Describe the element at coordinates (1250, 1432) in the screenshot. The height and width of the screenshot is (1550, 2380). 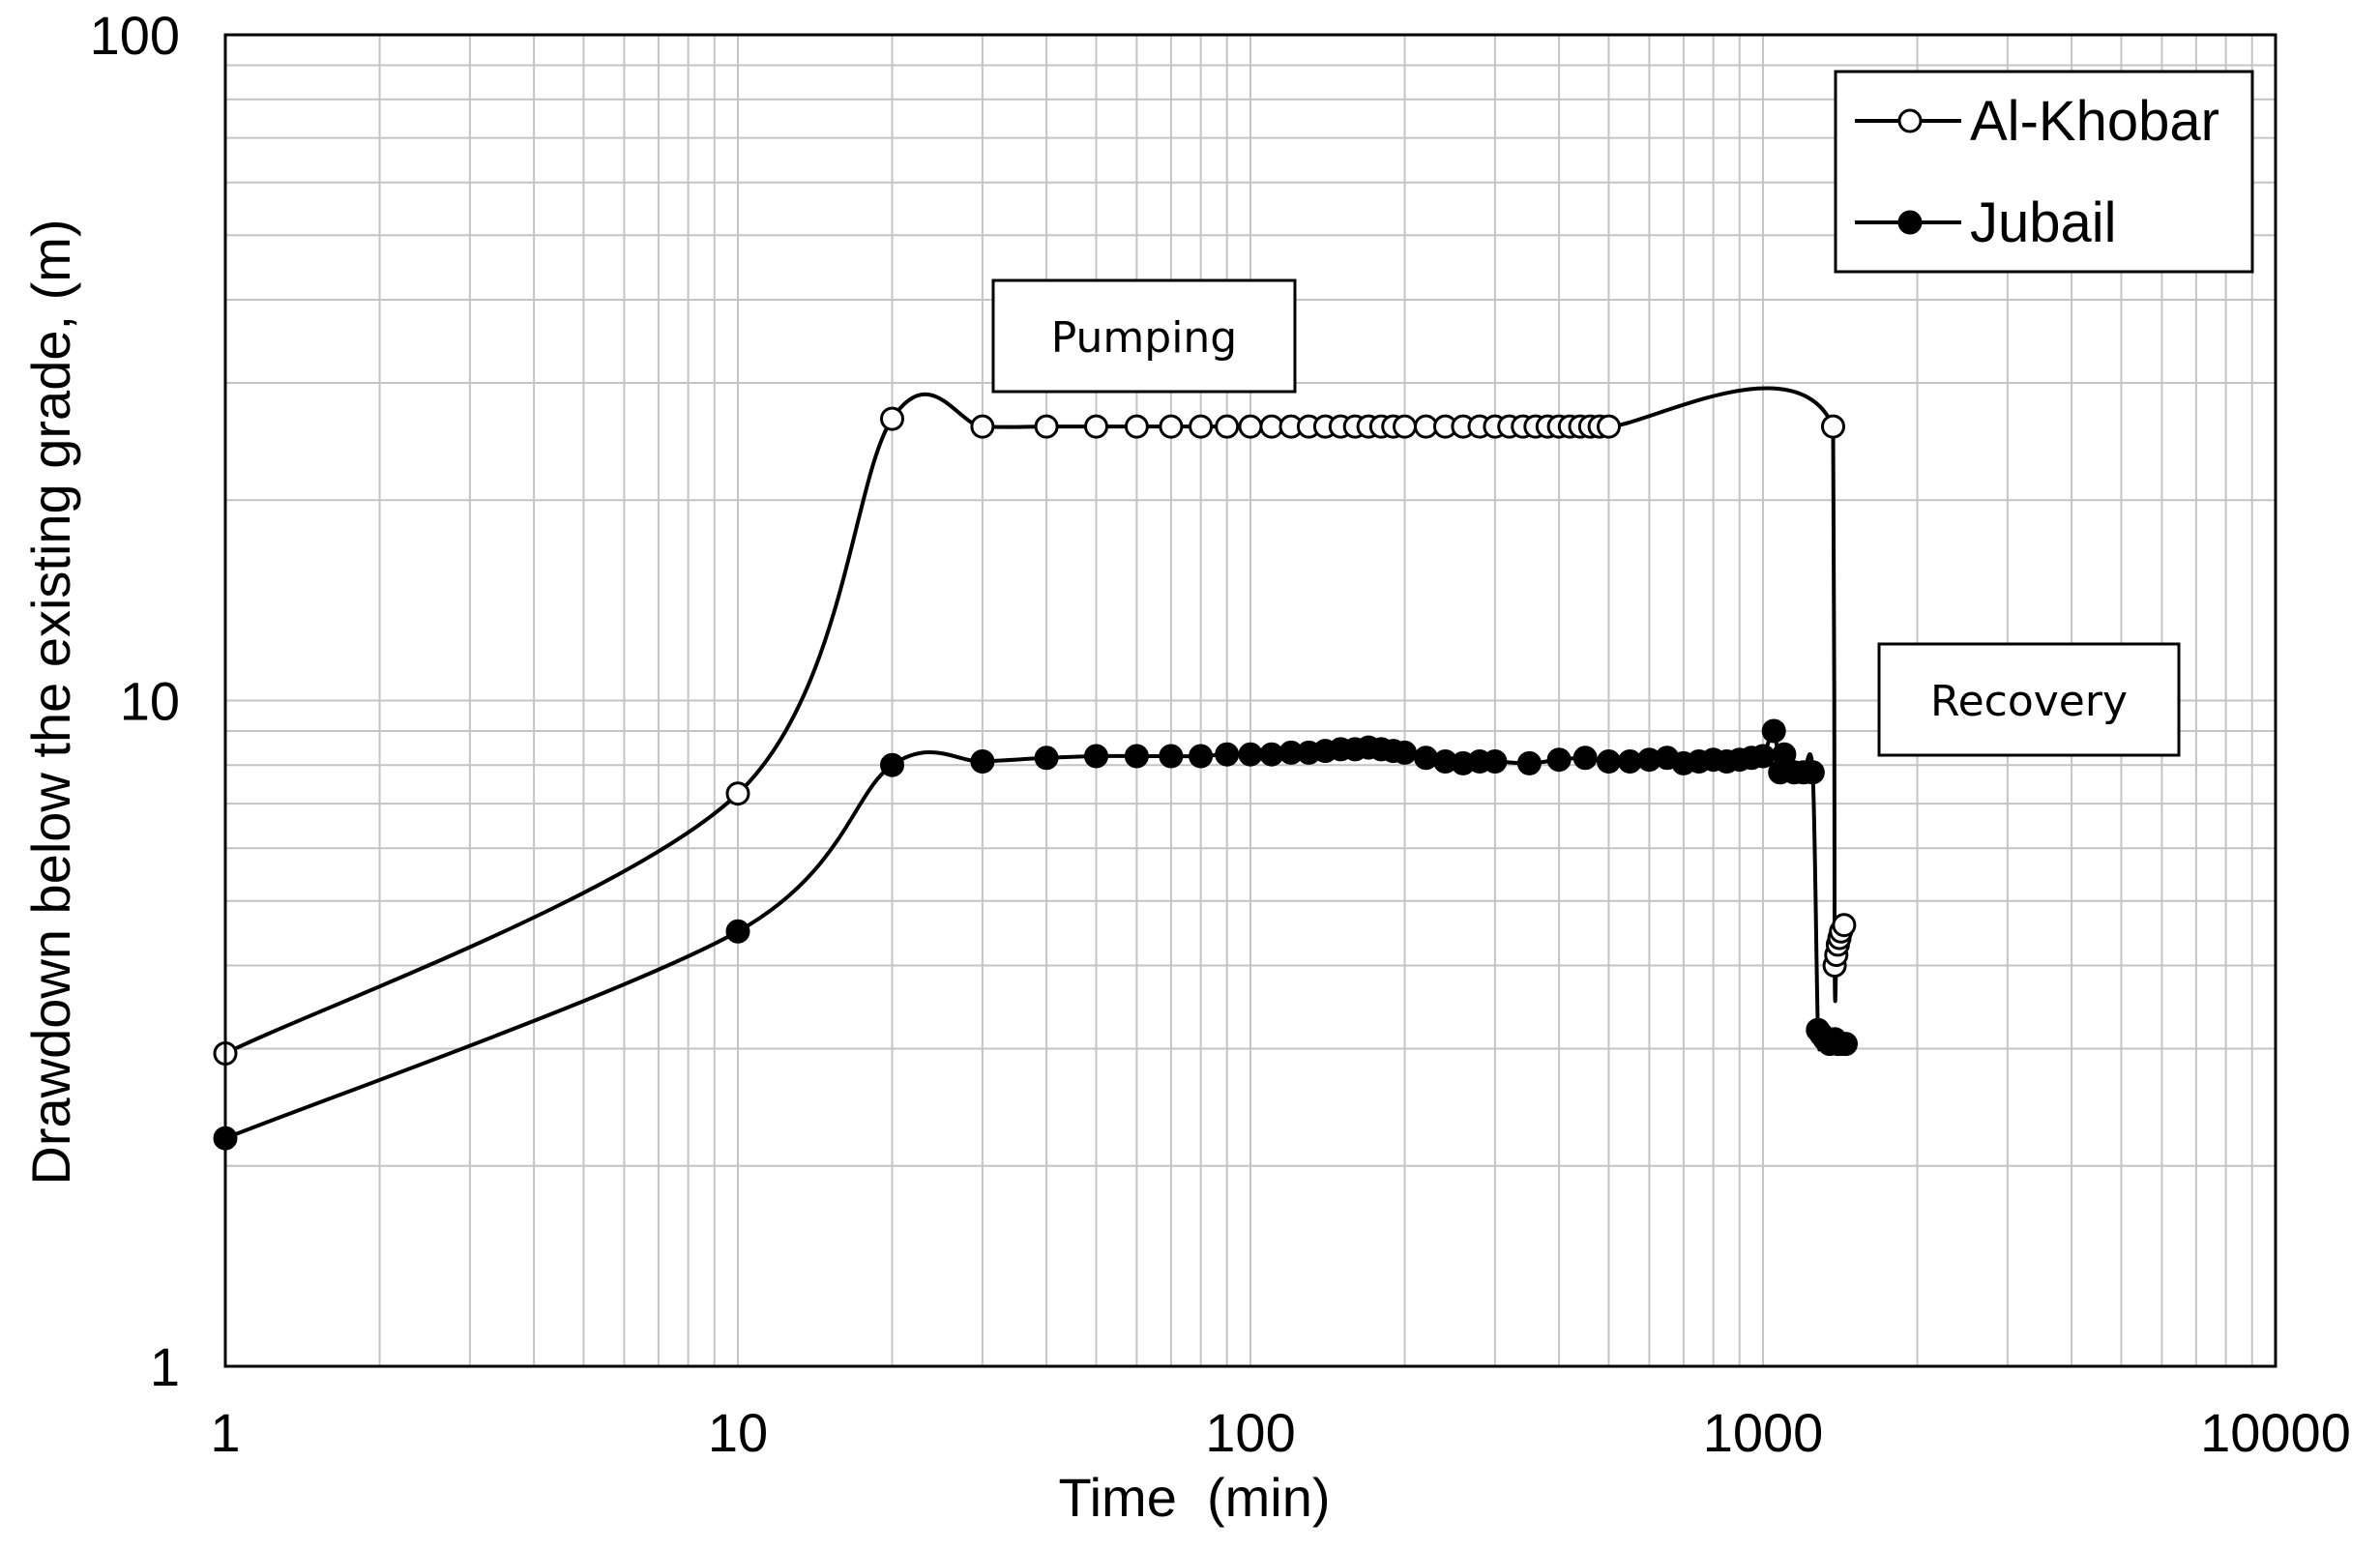
I see `x-tick-label: 100` at that location.